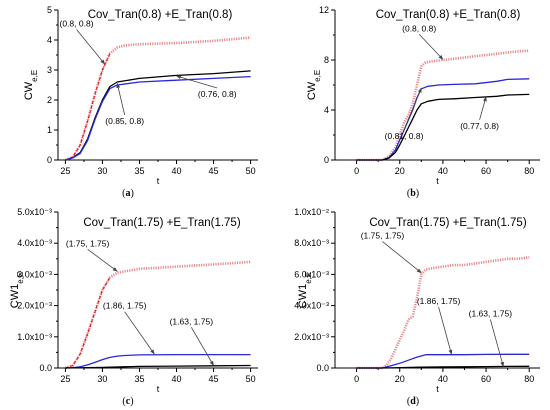  What do you see at coordinates (49, 130) in the screenshot?
I see `y-tick-label: 1` at bounding box center [49, 130].